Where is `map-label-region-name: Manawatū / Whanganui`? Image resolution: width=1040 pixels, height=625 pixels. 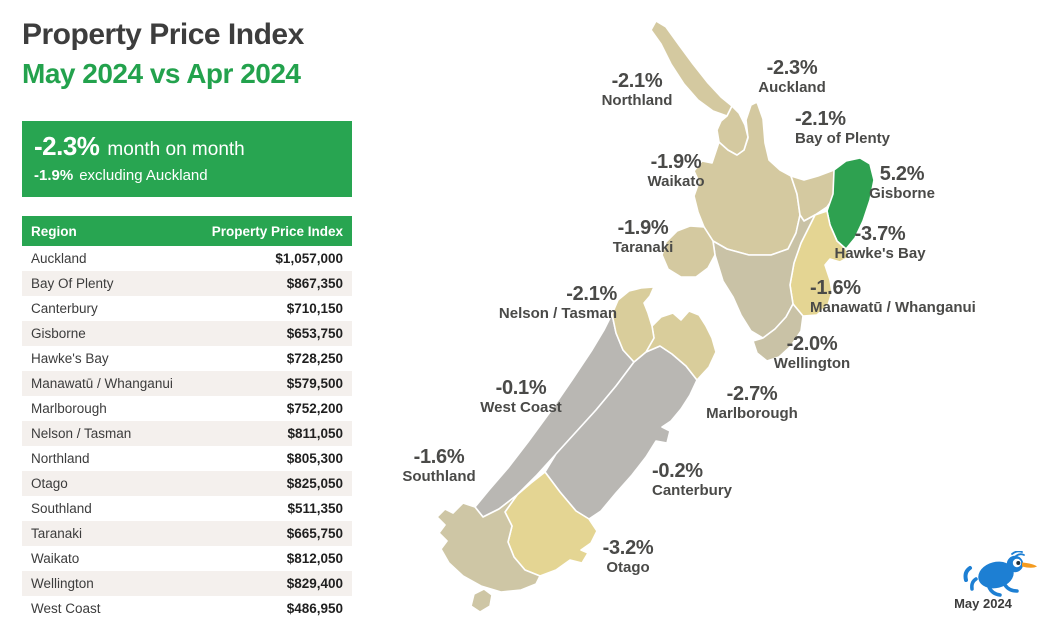
map-label-region-name: Manawatū / Whanganui is located at coordinates (893, 307).